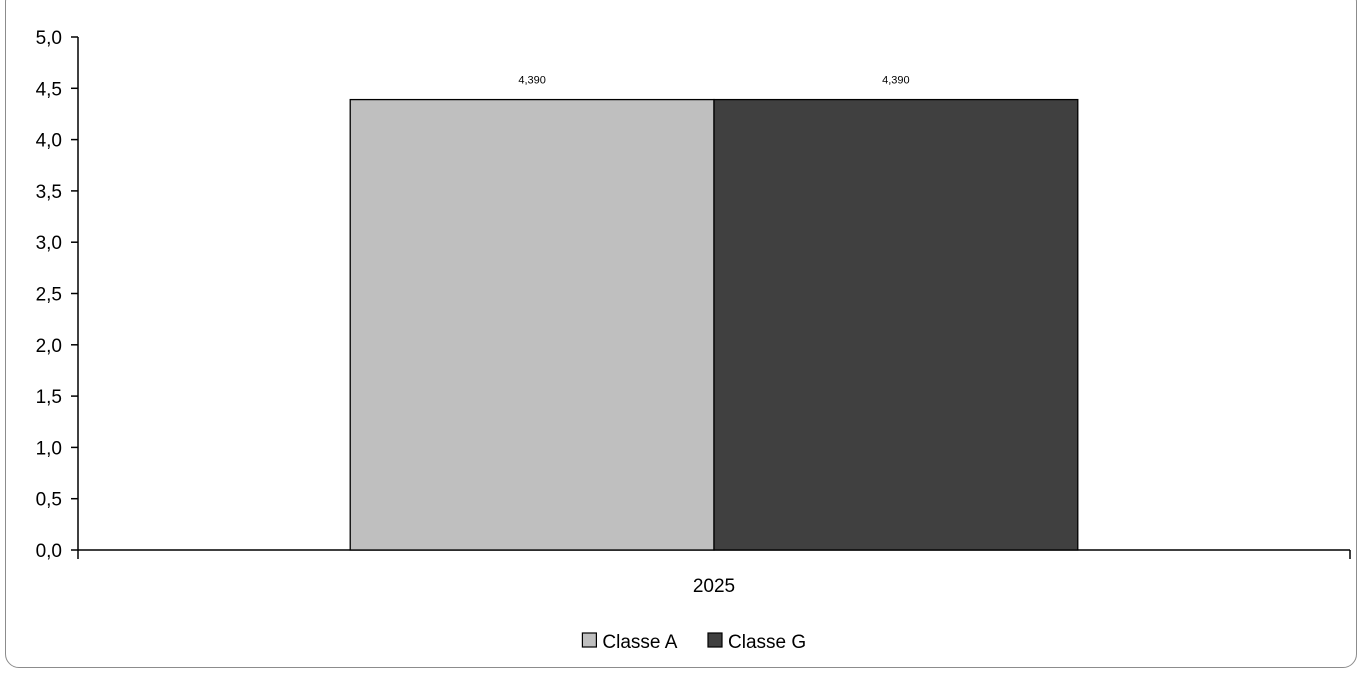  What do you see at coordinates (714, 586) in the screenshot?
I see `x-category-label: 2025` at bounding box center [714, 586].